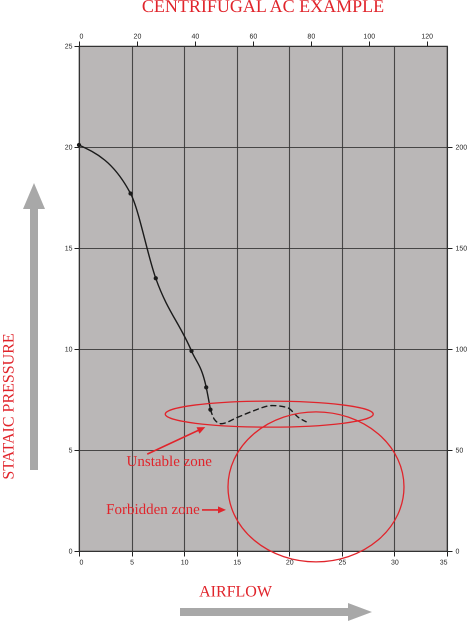 This screenshot has height=622, width=475. I want to click on chart-title: CENTRIFUGAL AC EXAMPLE, so click(263, 8).